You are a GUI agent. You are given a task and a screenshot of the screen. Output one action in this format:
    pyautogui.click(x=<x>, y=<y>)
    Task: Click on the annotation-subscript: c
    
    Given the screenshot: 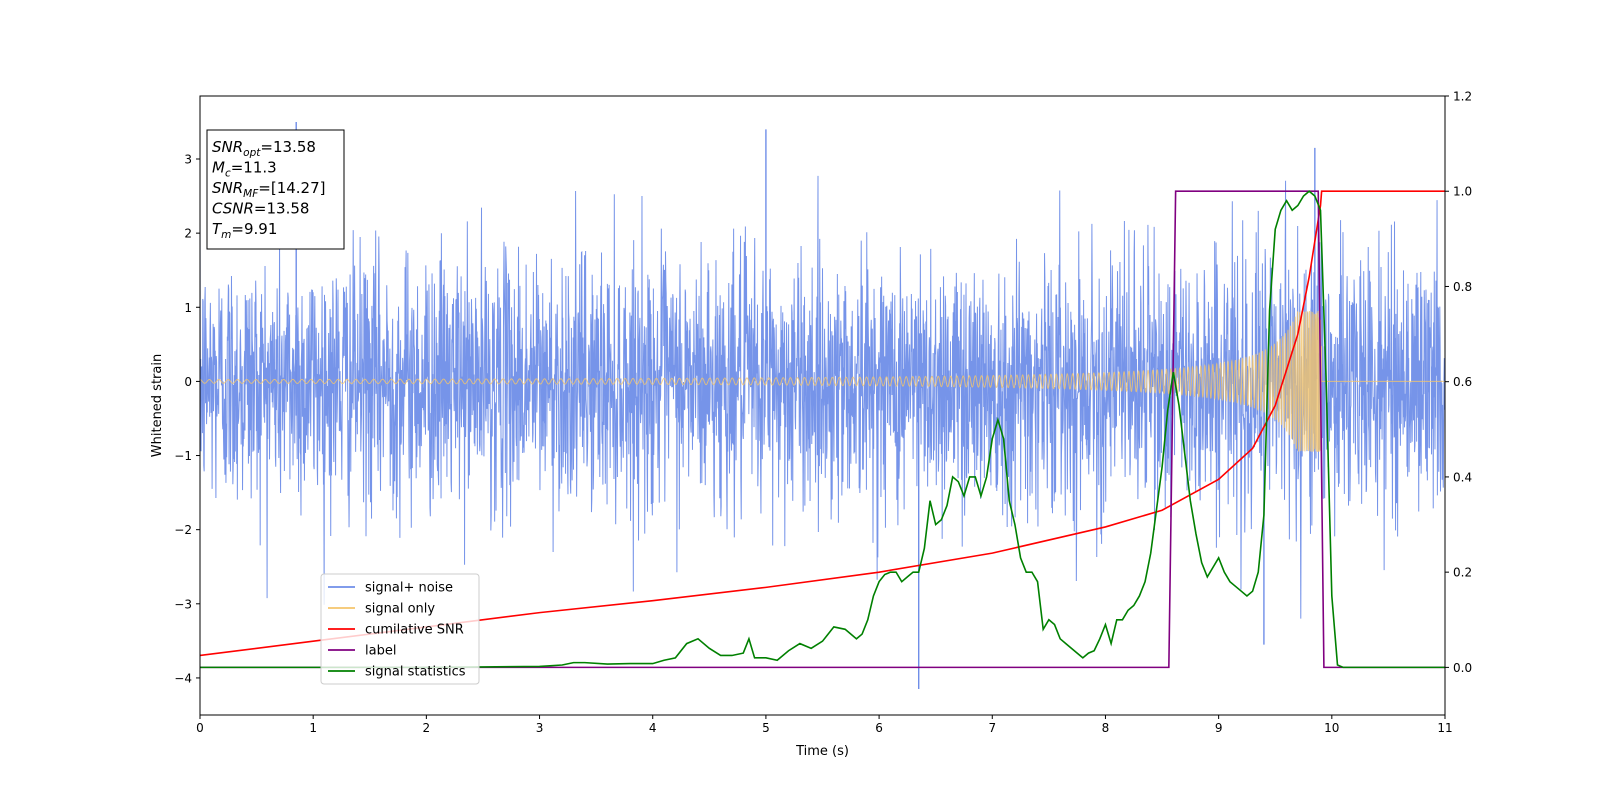 What is the action you would take?
    pyautogui.click(x=228, y=174)
    